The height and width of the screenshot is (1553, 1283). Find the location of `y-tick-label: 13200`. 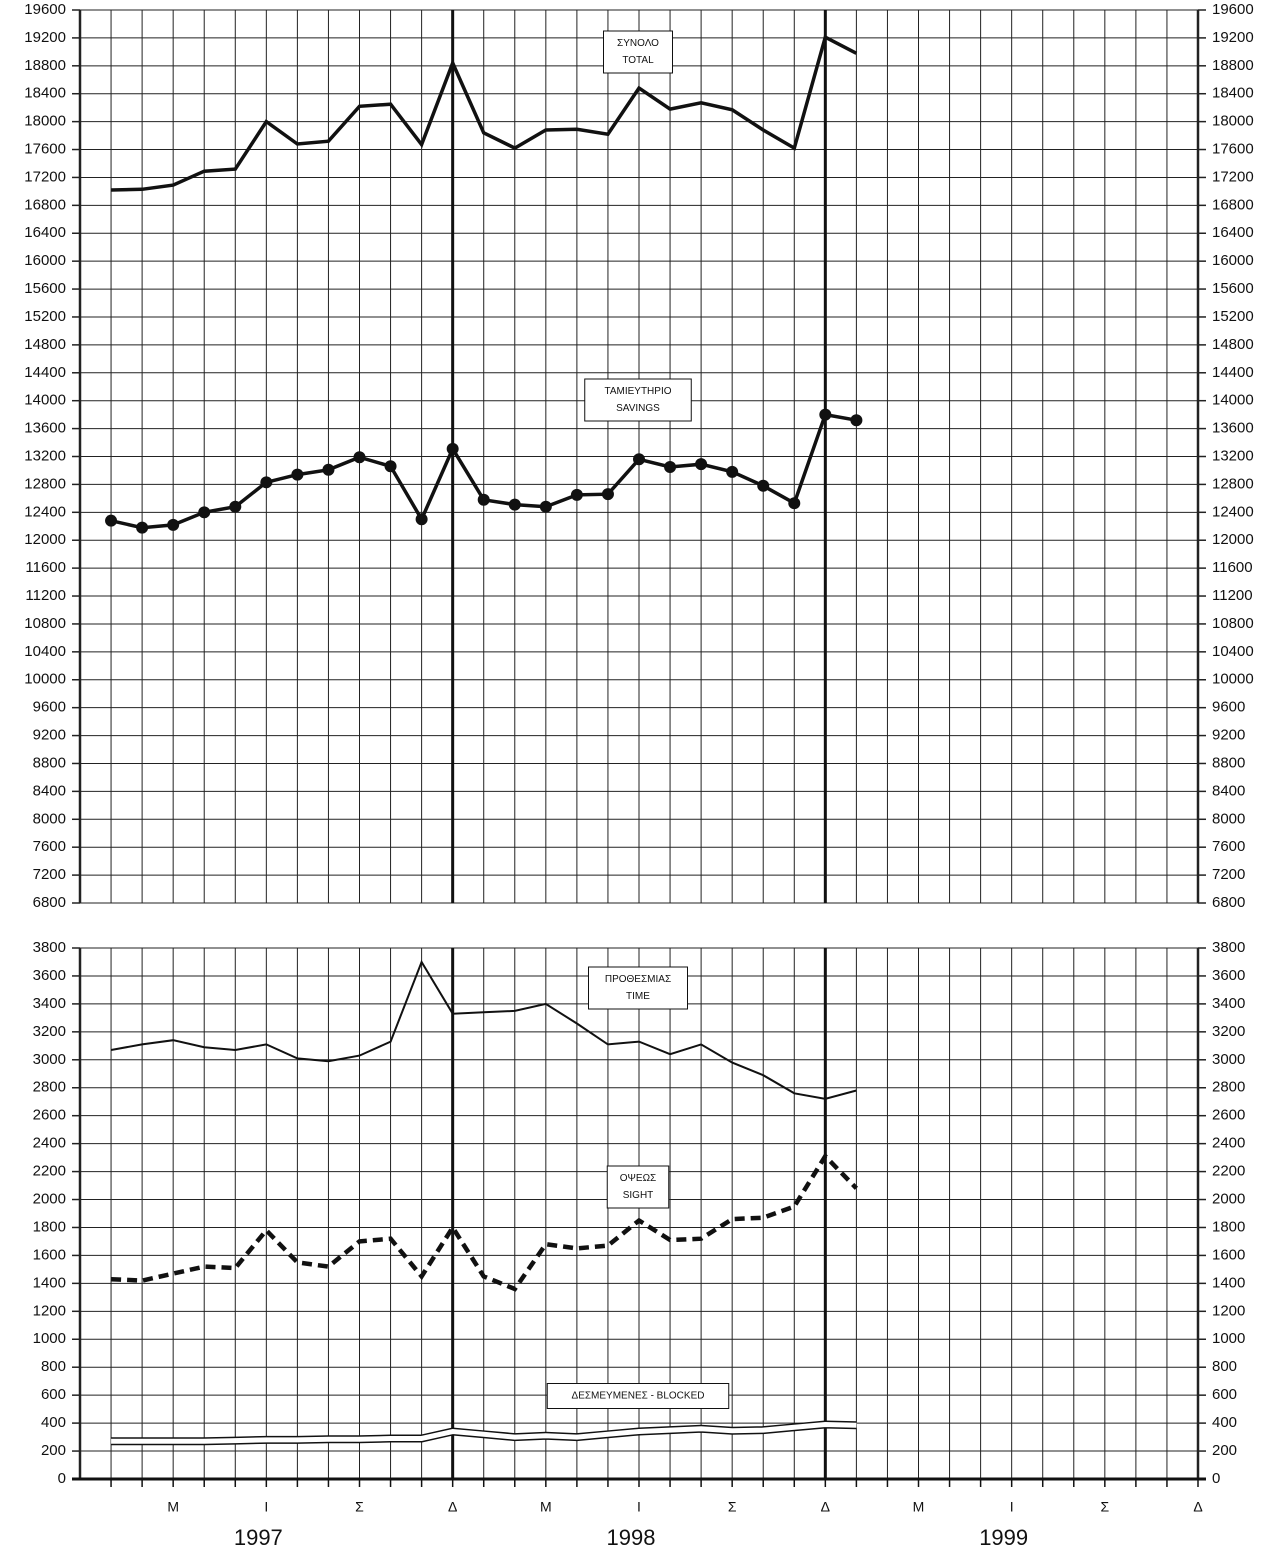

y-tick-label: 13200 is located at coordinates (45, 455).